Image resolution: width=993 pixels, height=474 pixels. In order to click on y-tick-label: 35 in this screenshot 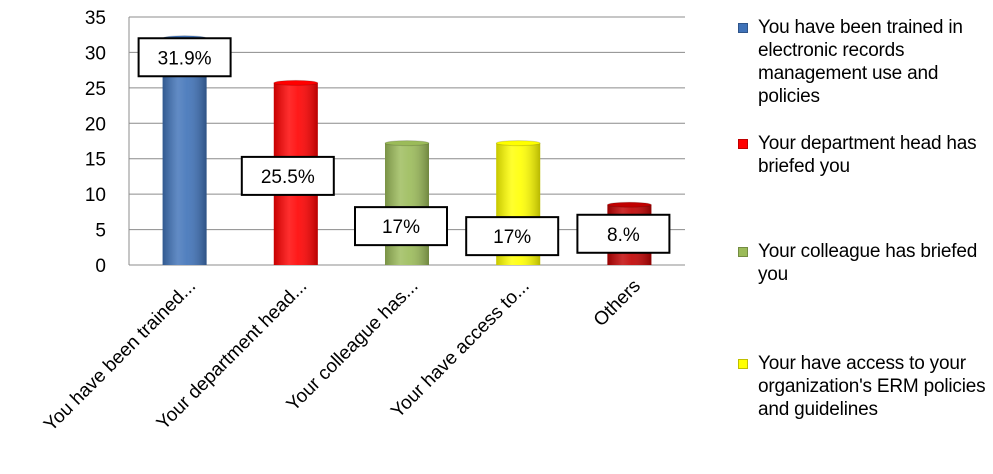, I will do `click(95, 18)`.